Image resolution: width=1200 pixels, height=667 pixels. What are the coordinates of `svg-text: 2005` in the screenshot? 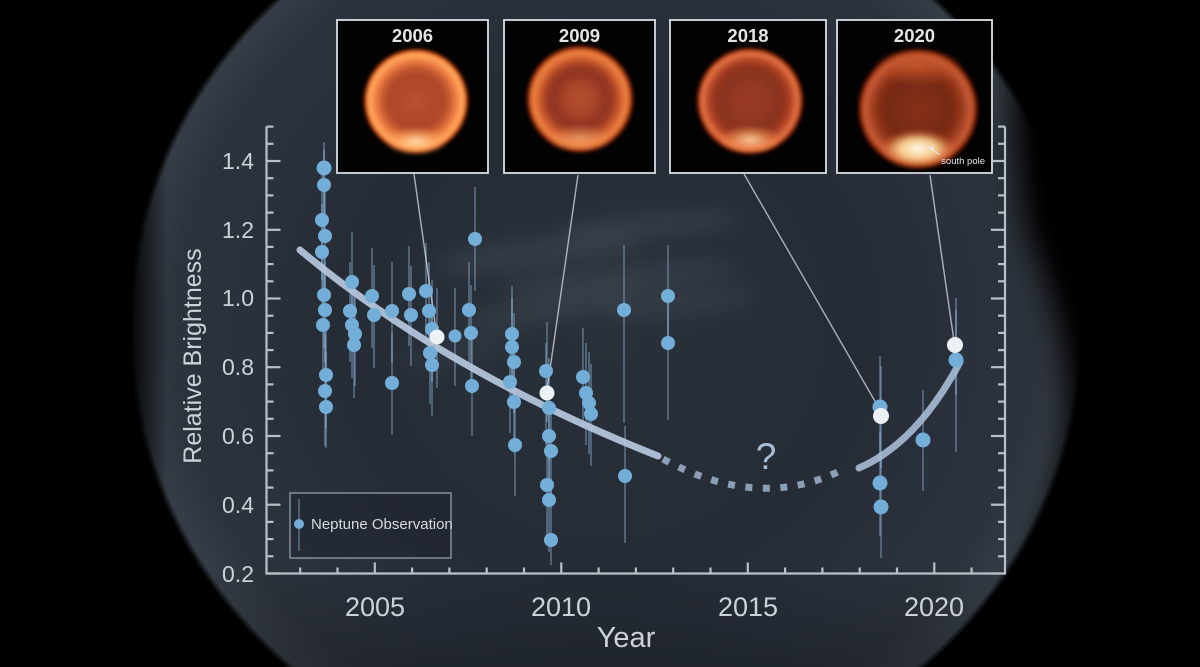 It's located at (375, 607).